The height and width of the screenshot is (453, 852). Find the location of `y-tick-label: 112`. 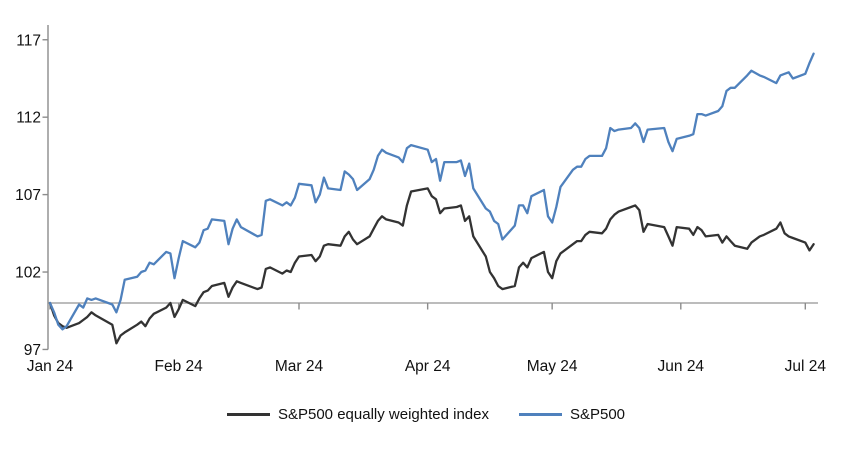

y-tick-label: 112 is located at coordinates (28, 118).